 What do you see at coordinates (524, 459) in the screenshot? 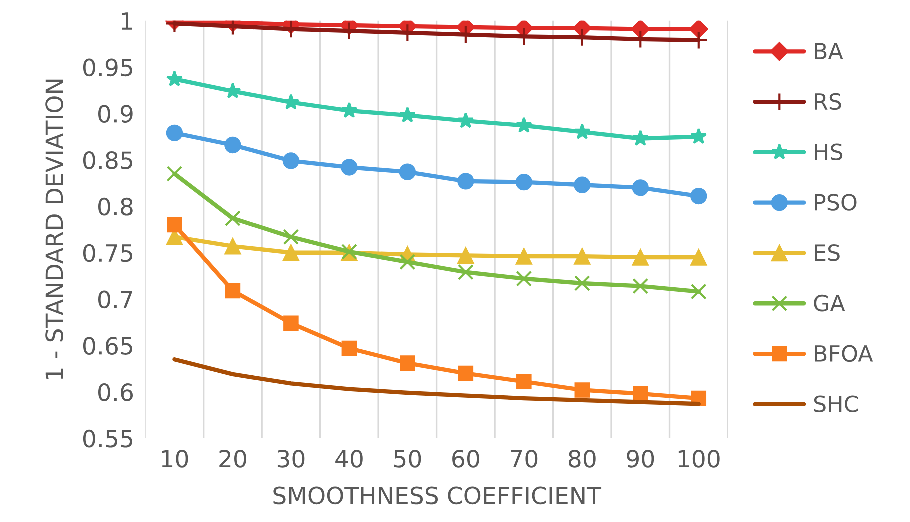
I see `x-tick-label: 70` at bounding box center [524, 459].